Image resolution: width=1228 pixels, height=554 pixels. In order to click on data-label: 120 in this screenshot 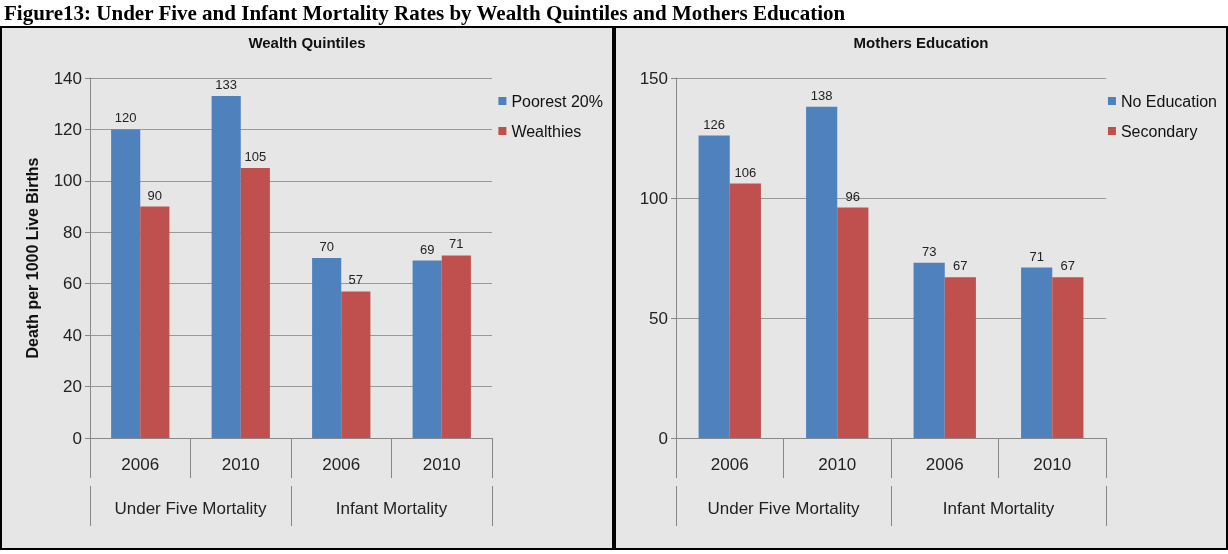, I will do `click(125, 118)`.